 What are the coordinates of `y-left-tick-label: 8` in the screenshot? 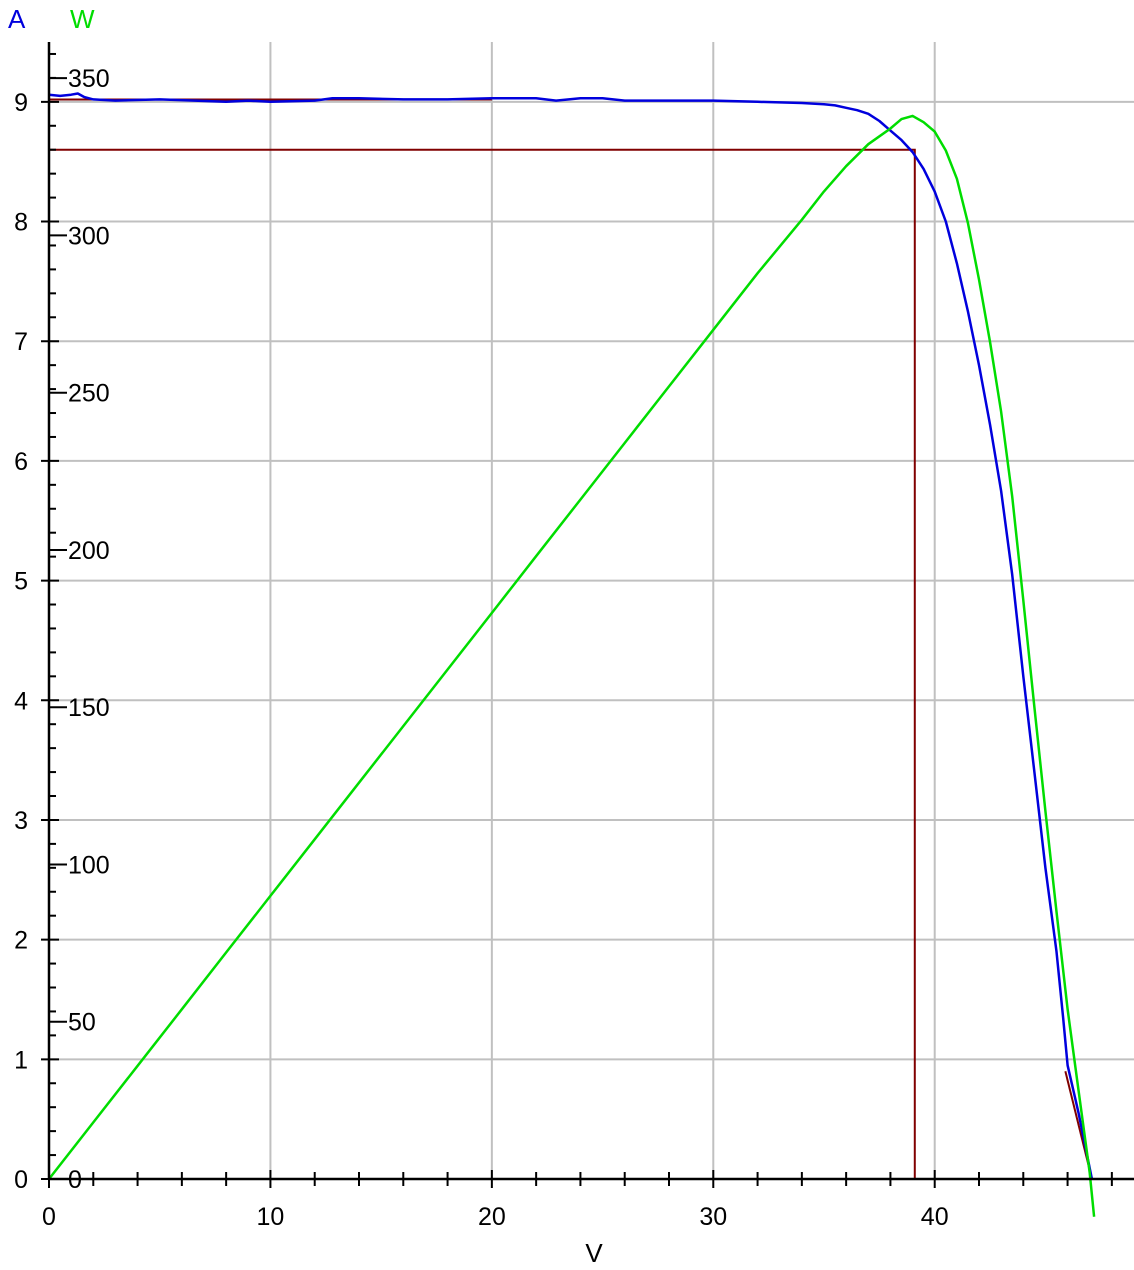 It's located at (21, 223).